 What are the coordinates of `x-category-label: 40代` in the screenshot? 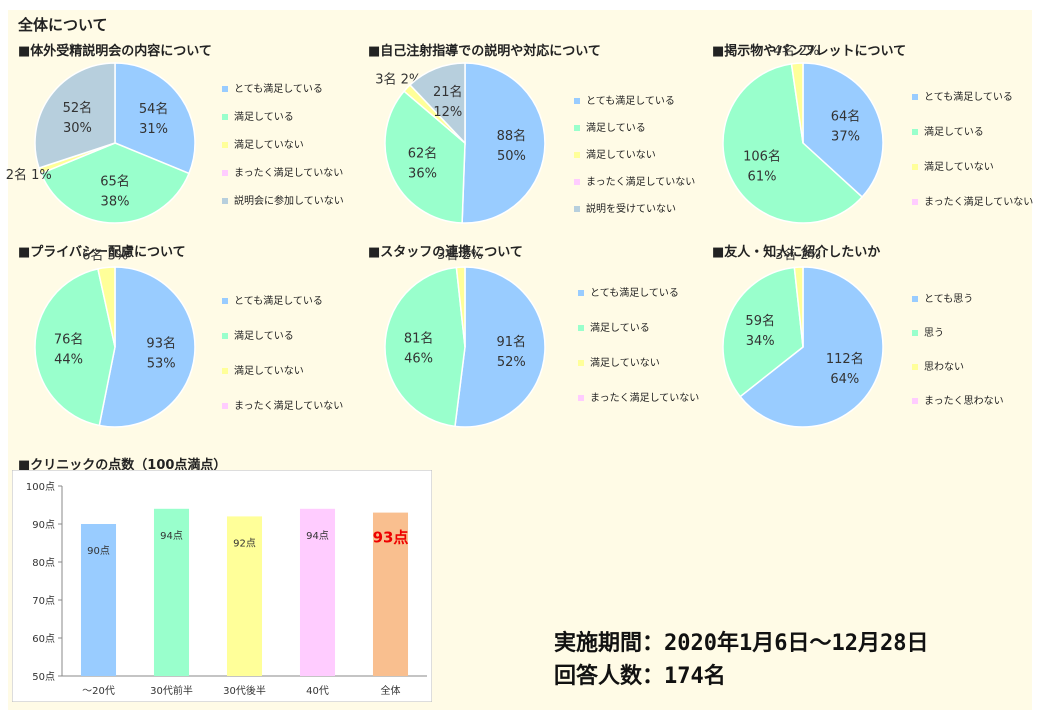 It's located at (317, 691).